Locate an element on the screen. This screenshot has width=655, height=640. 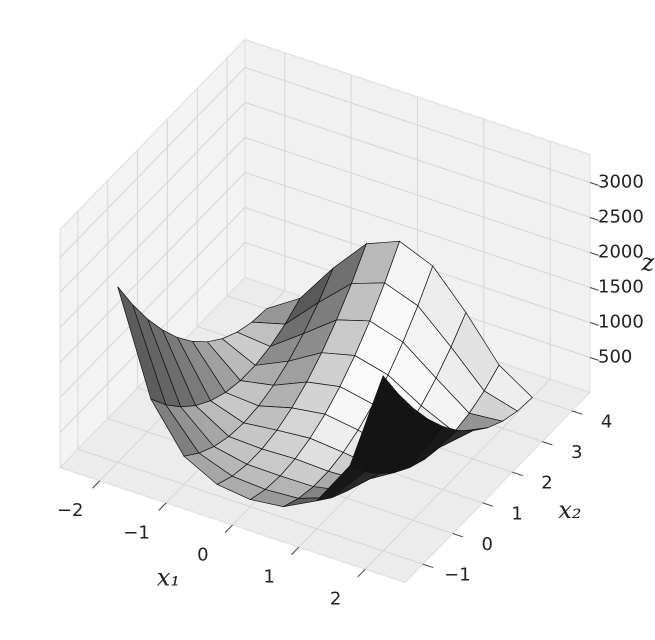
z-tick-label: 1500 is located at coordinates (621, 287).